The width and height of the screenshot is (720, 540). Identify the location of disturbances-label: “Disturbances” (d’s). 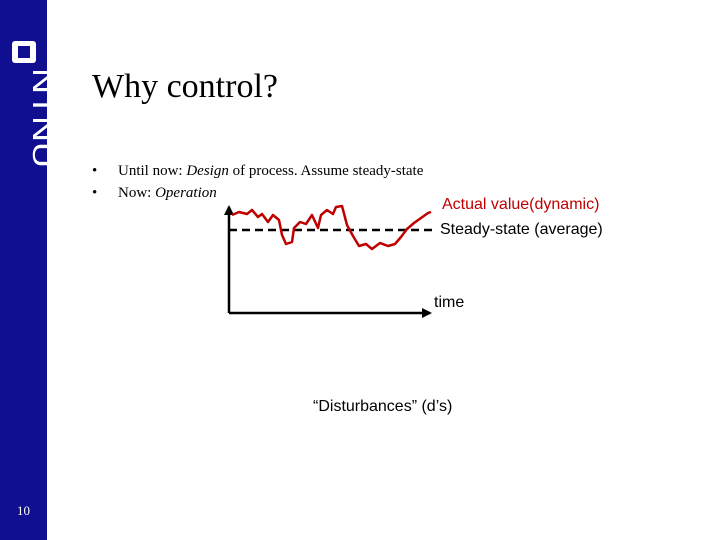
(383, 406).